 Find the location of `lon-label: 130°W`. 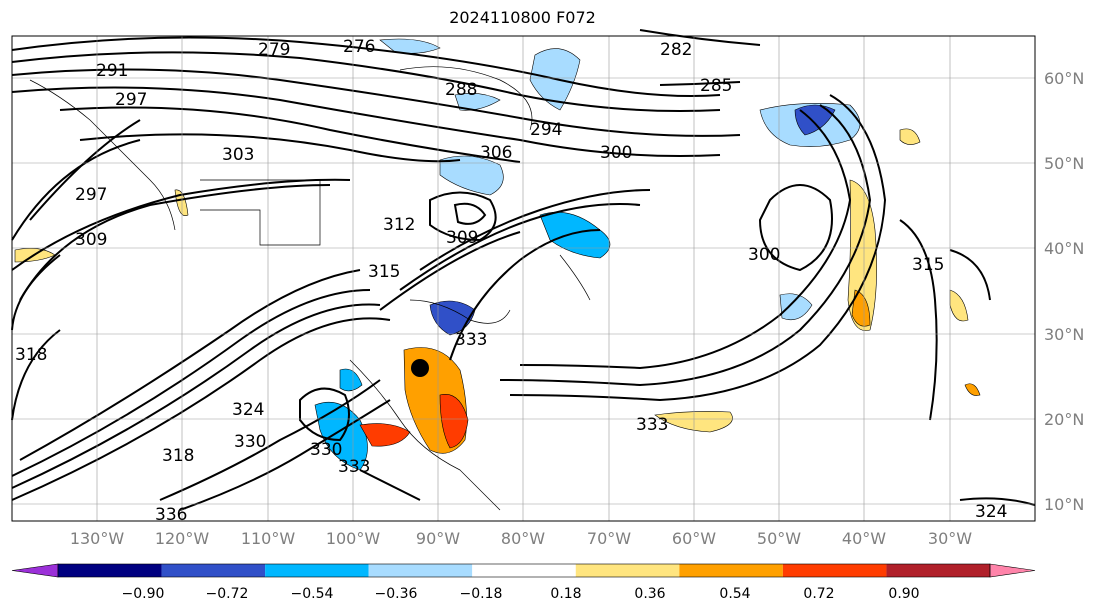

lon-label: 130°W is located at coordinates (97, 538).